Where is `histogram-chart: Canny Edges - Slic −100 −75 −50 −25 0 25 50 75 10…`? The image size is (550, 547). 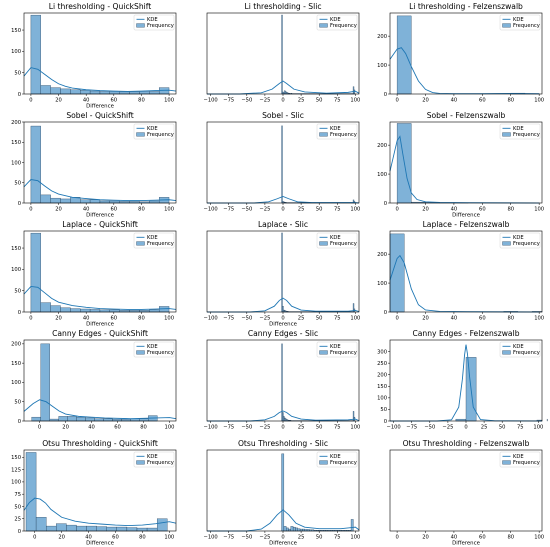 histogram-chart: Canny Edges - Slic −100 −75 −50 −25 0 25 50 75 10… is located at coordinates (281, 380).